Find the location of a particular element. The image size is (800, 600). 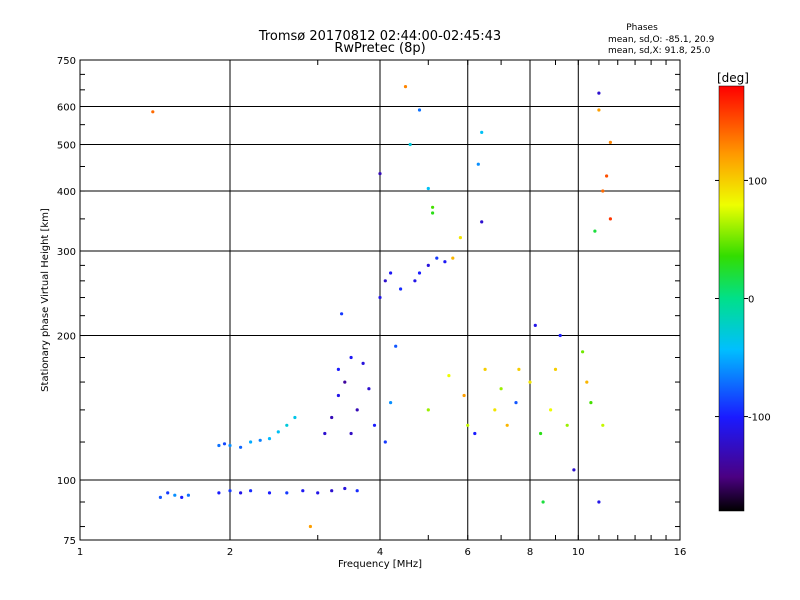

y-tick-label: 750 is located at coordinates (66, 61).